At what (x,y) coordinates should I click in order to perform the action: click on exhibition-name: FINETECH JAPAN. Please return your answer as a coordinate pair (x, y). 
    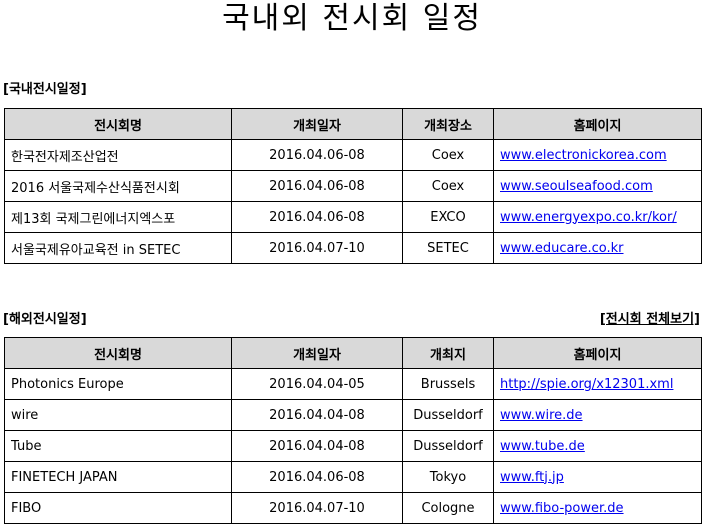
    Looking at the image, I should click on (118, 477).